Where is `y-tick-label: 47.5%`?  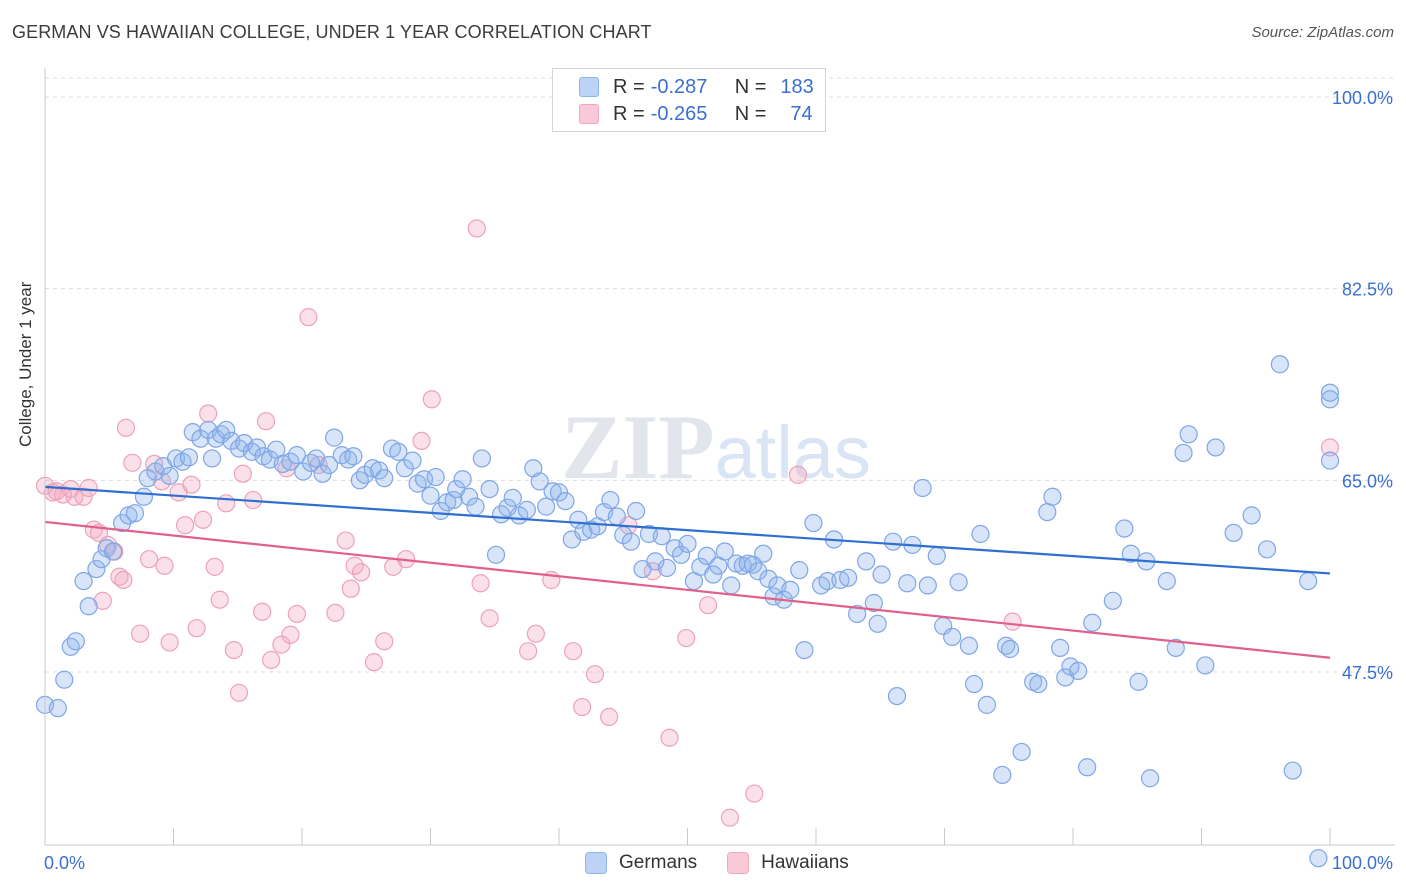 y-tick-label: 47.5% is located at coordinates (1367, 673).